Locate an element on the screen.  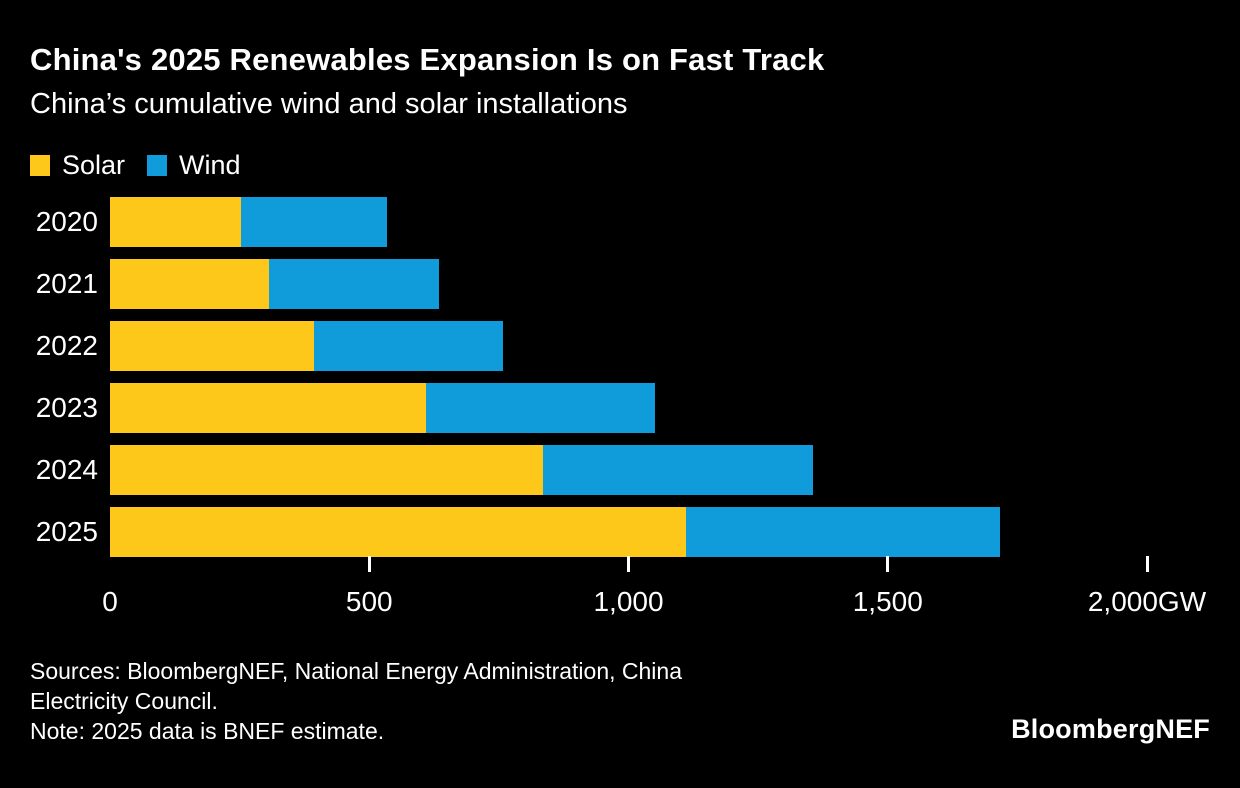
year-label: 2025 is located at coordinates (66, 531).